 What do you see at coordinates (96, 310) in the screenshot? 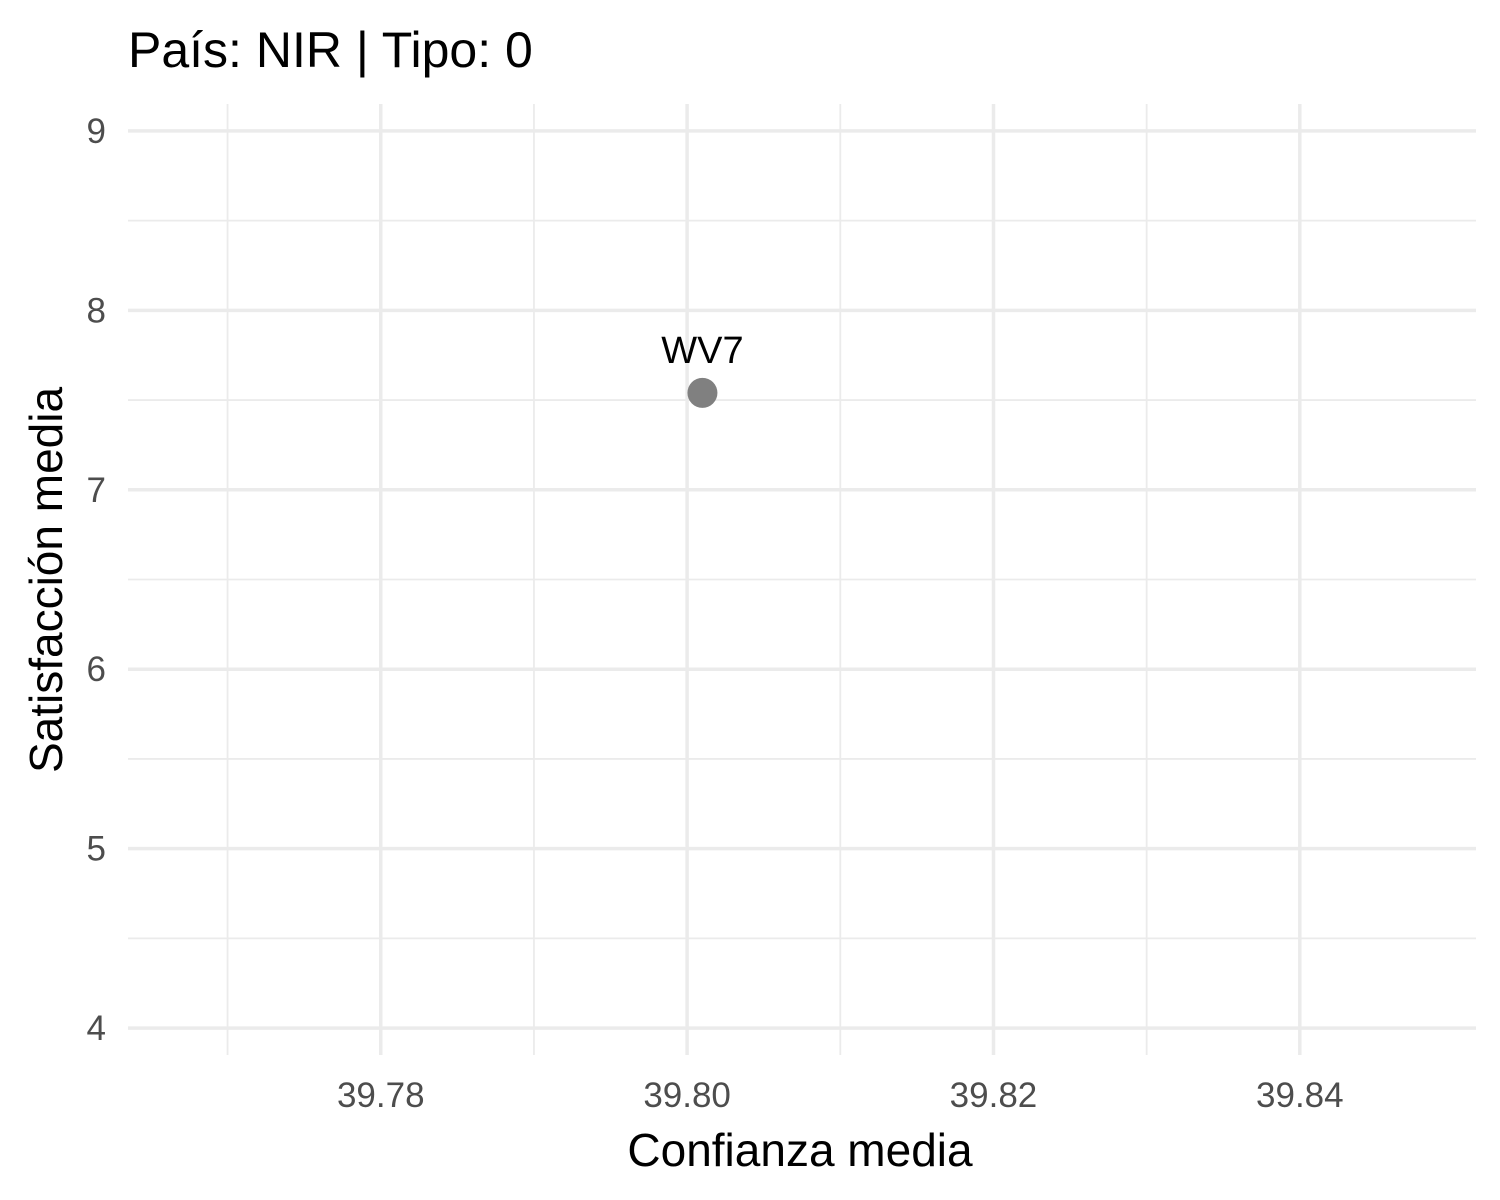
I see `y-tick-label: 8` at bounding box center [96, 310].